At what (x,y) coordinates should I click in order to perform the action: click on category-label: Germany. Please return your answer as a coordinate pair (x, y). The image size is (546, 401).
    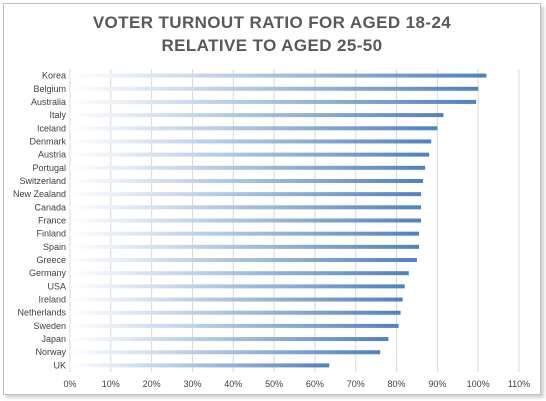
    Looking at the image, I should click on (48, 273).